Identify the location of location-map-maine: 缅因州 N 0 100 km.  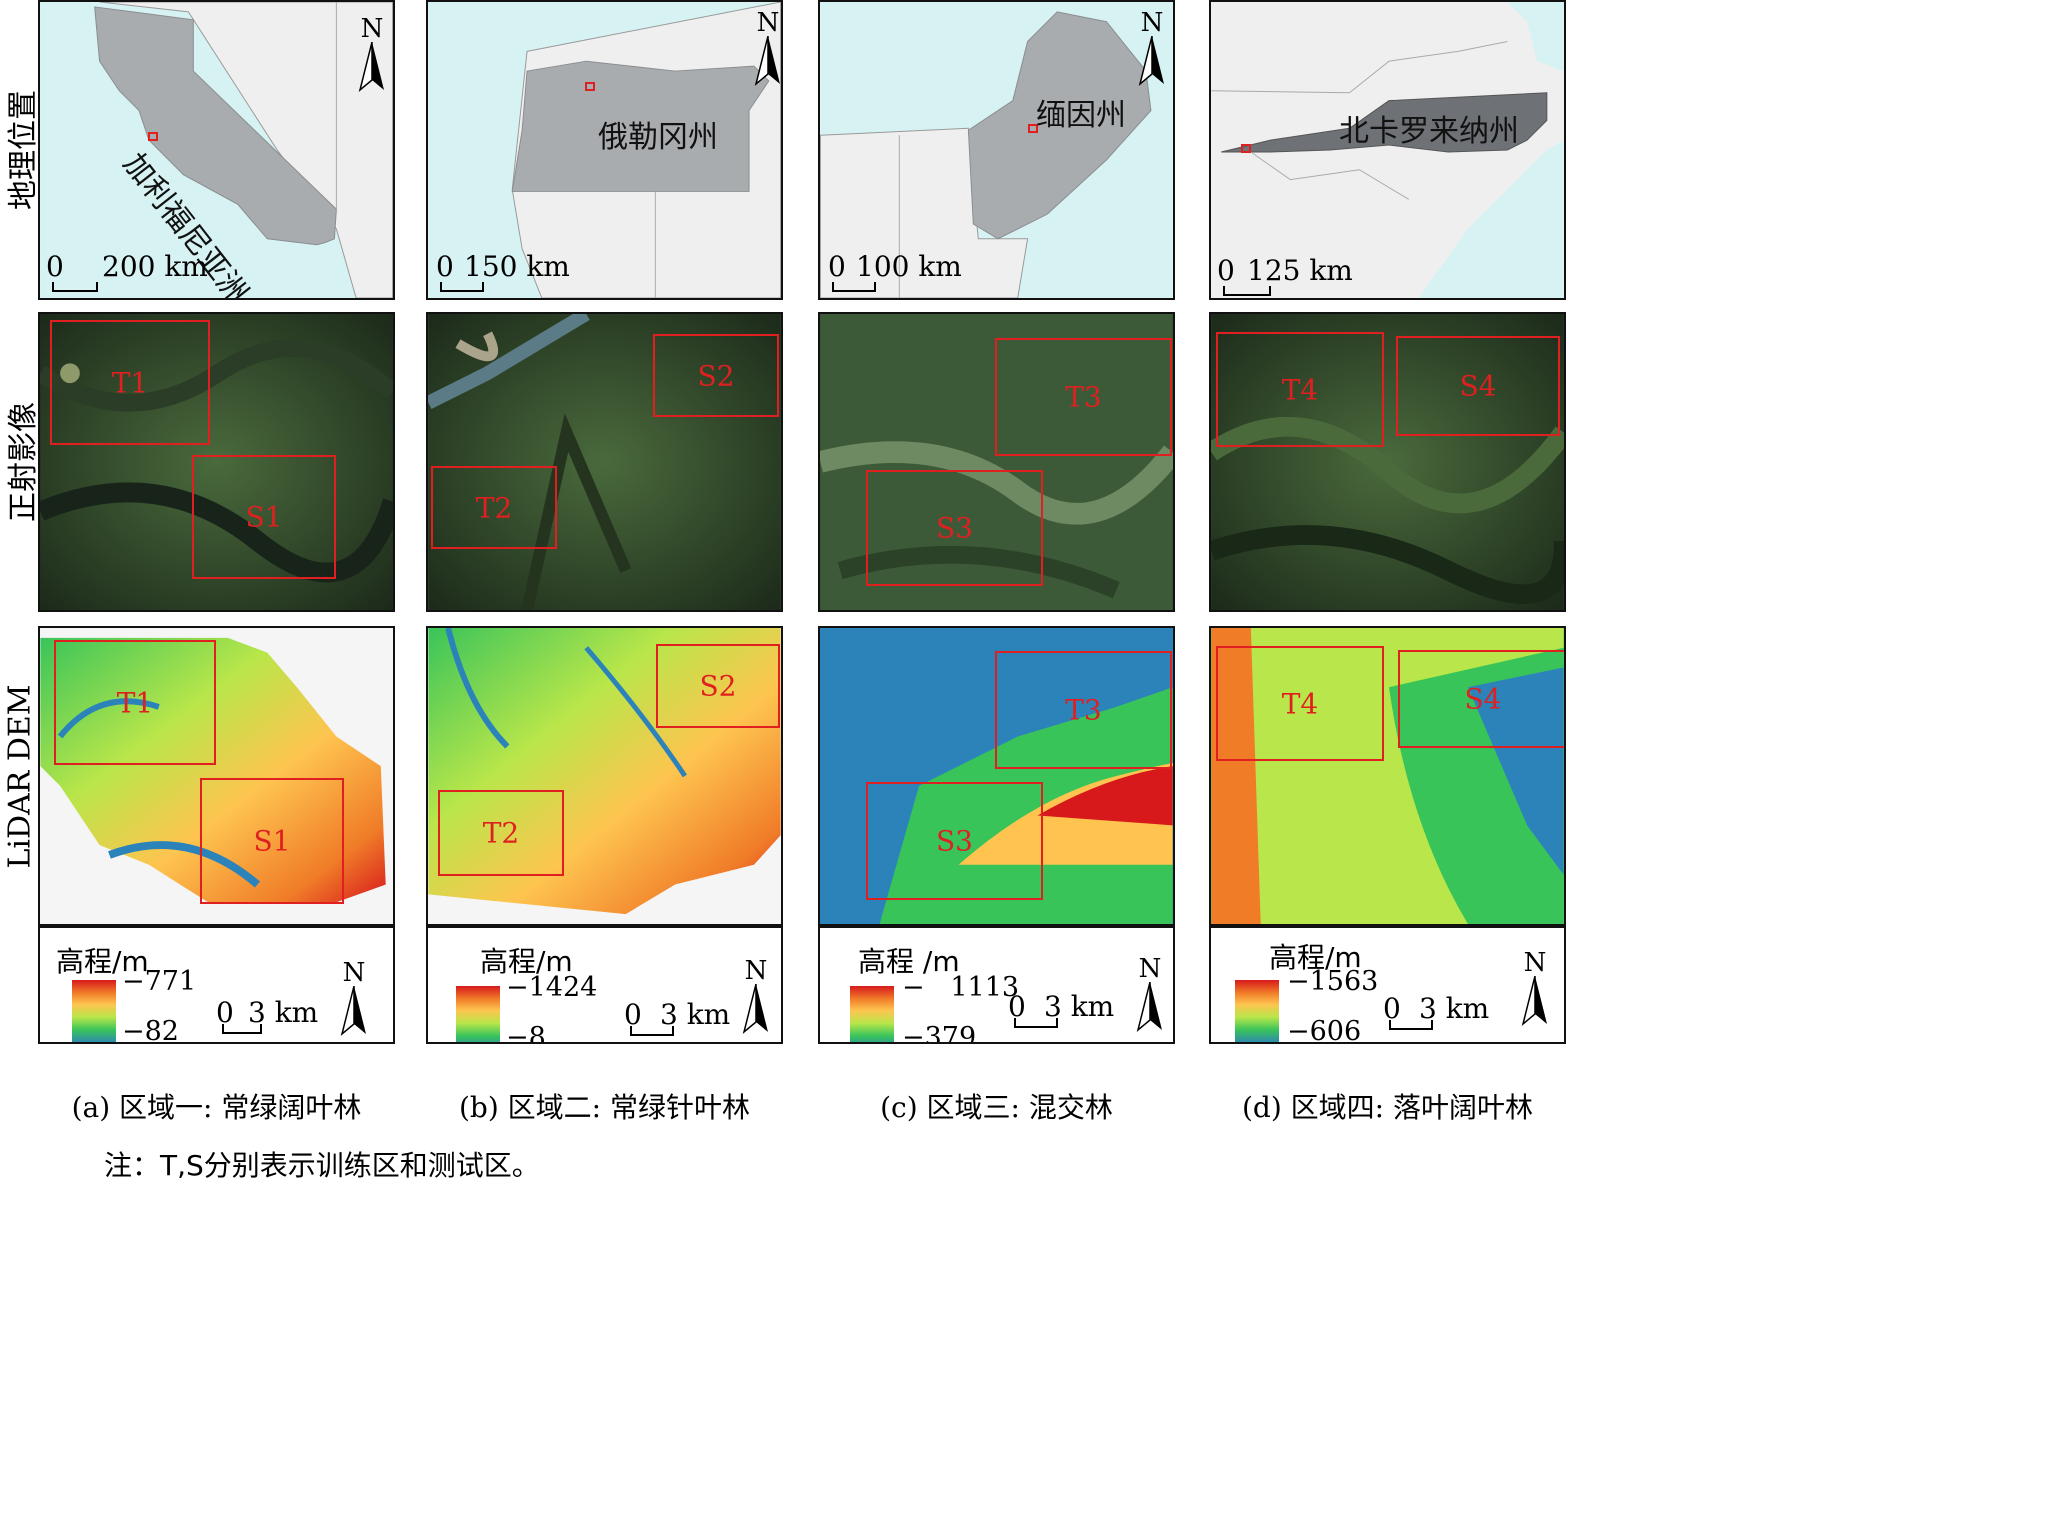
(996, 150).